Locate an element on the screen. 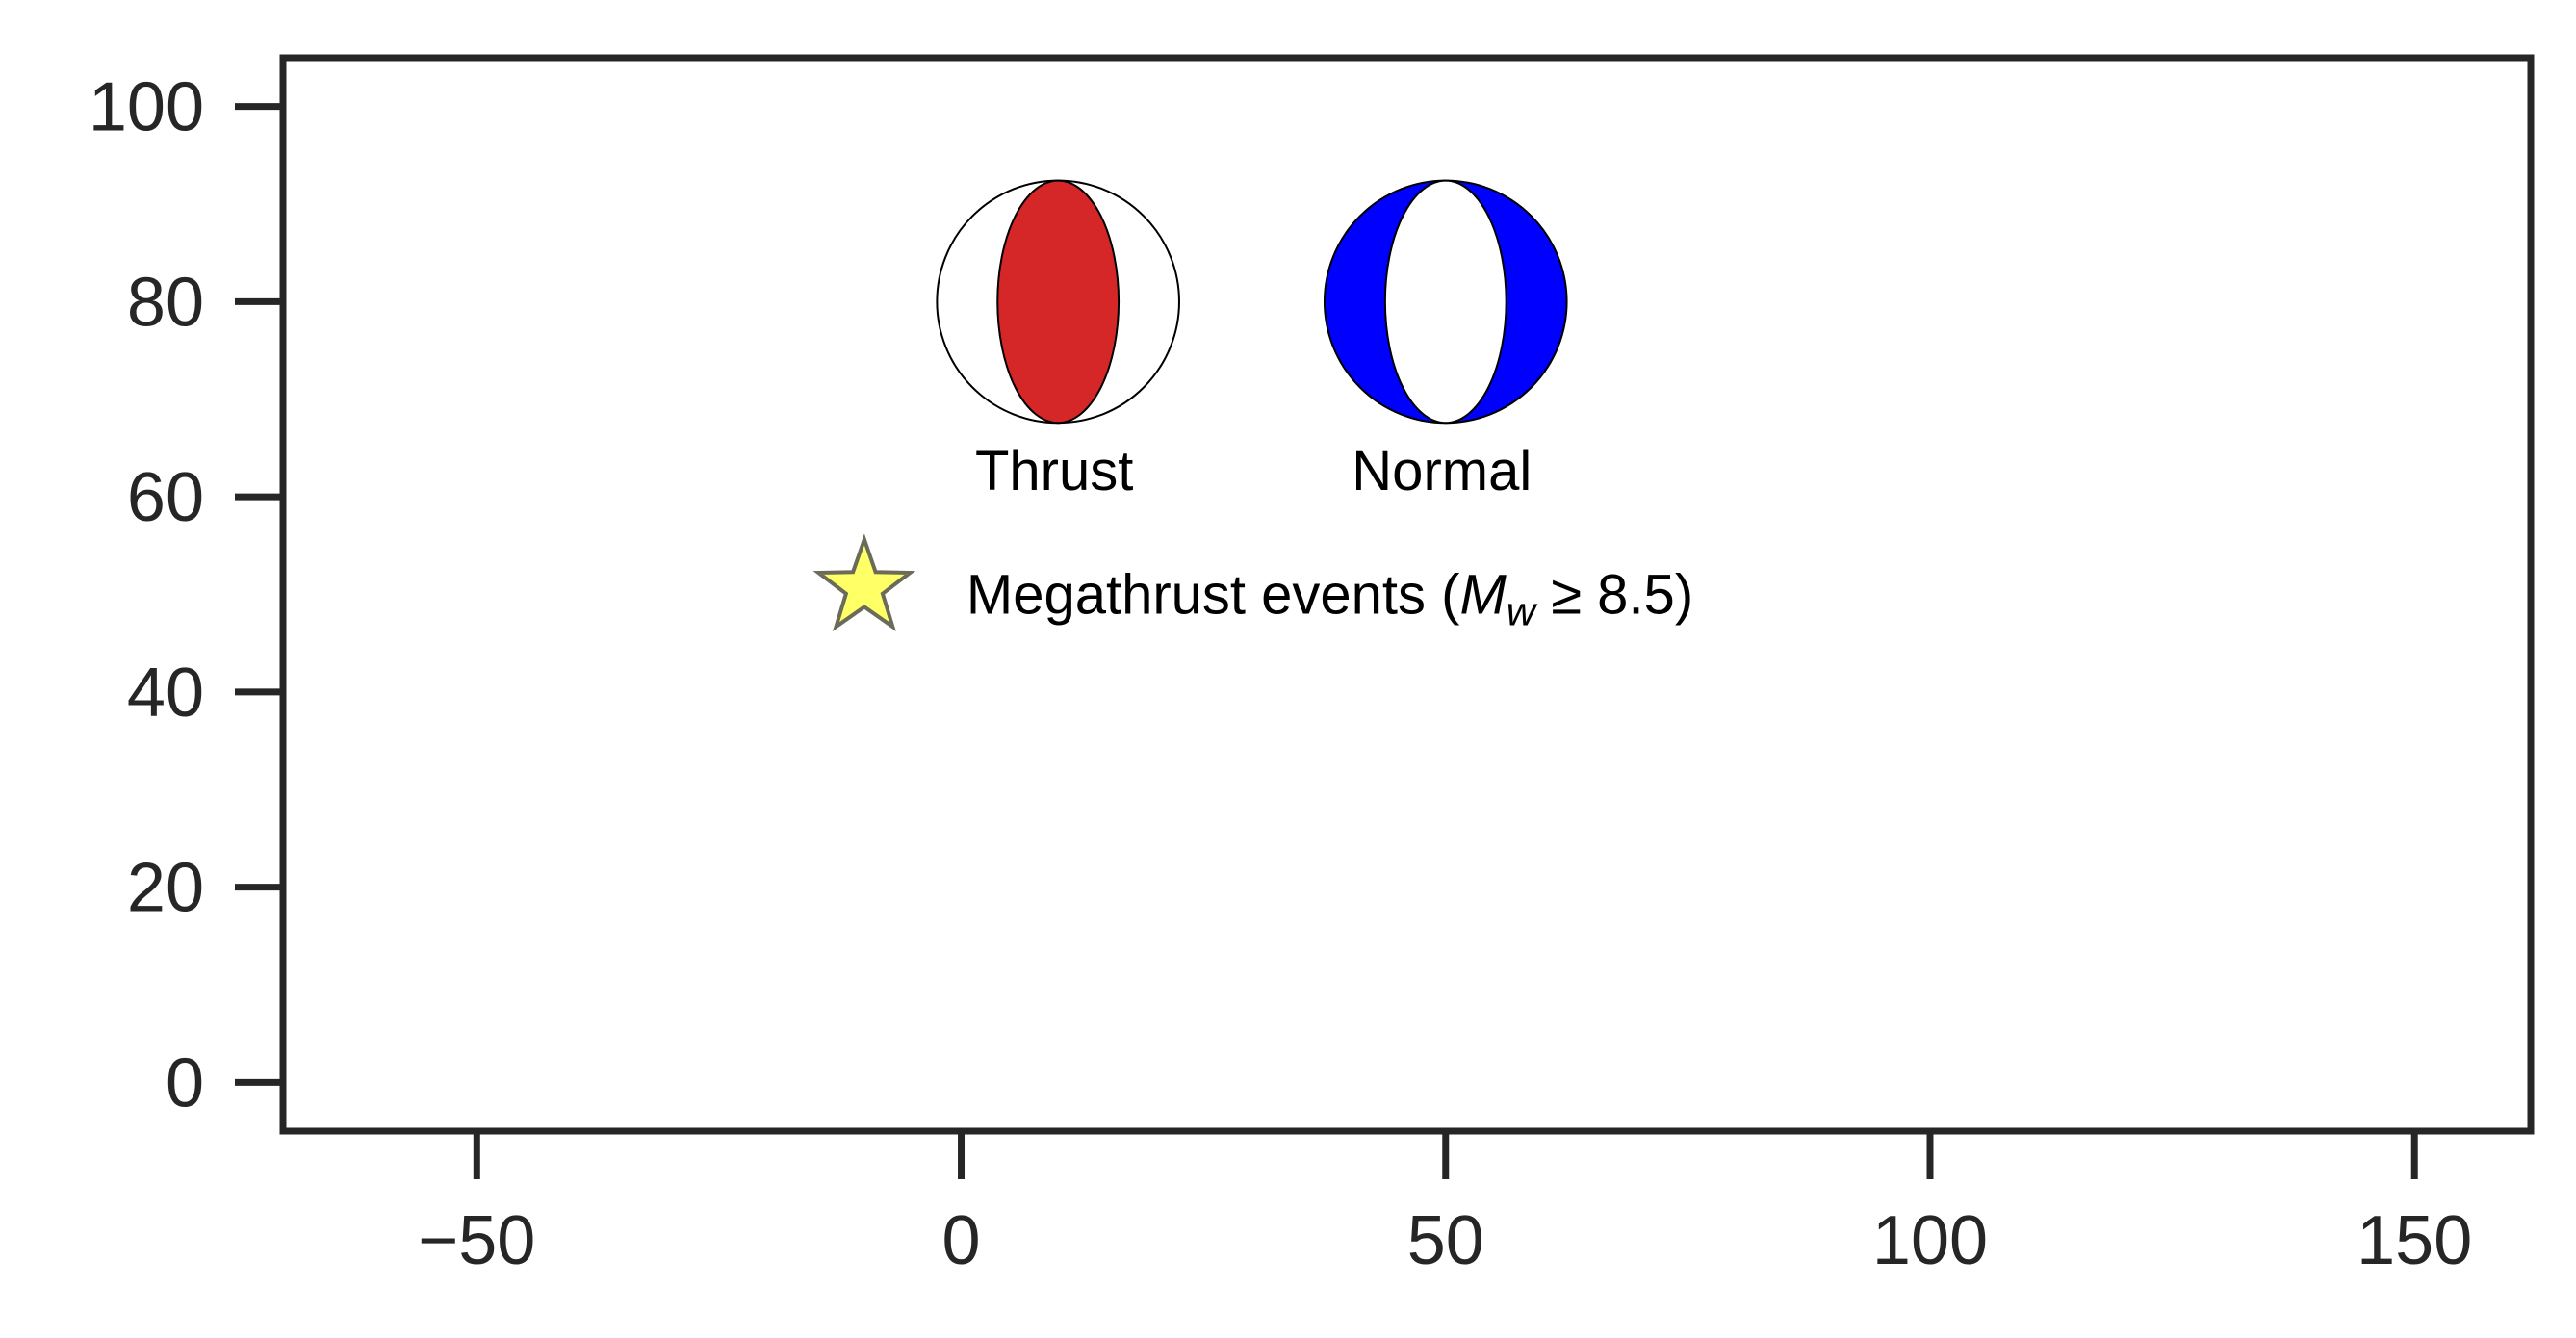 This screenshot has width=2576, height=1338. y-tick-label: 80 is located at coordinates (166, 302).